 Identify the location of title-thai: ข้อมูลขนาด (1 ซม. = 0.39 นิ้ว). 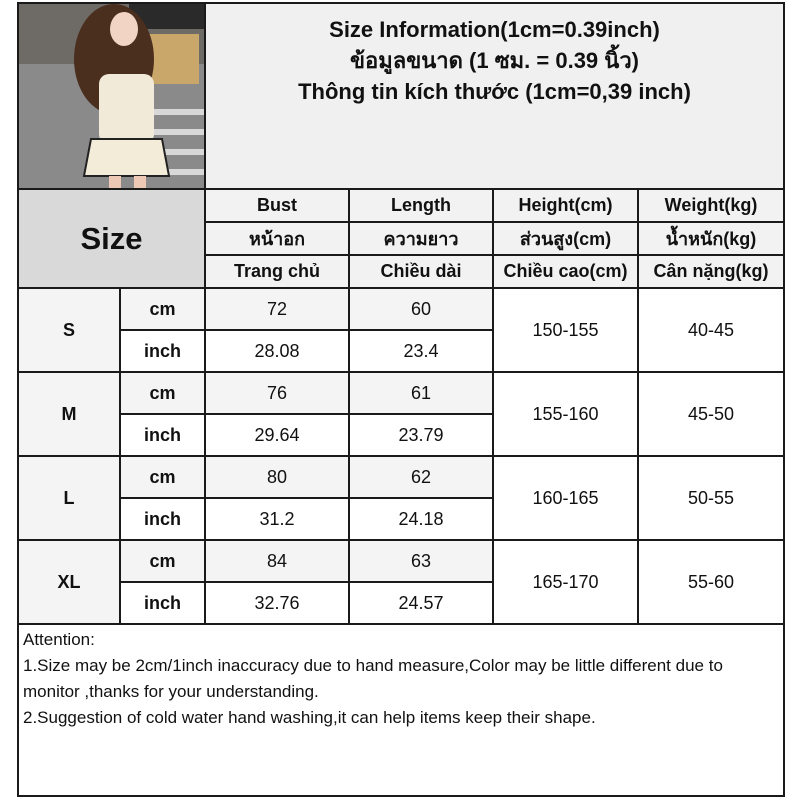
(494, 60).